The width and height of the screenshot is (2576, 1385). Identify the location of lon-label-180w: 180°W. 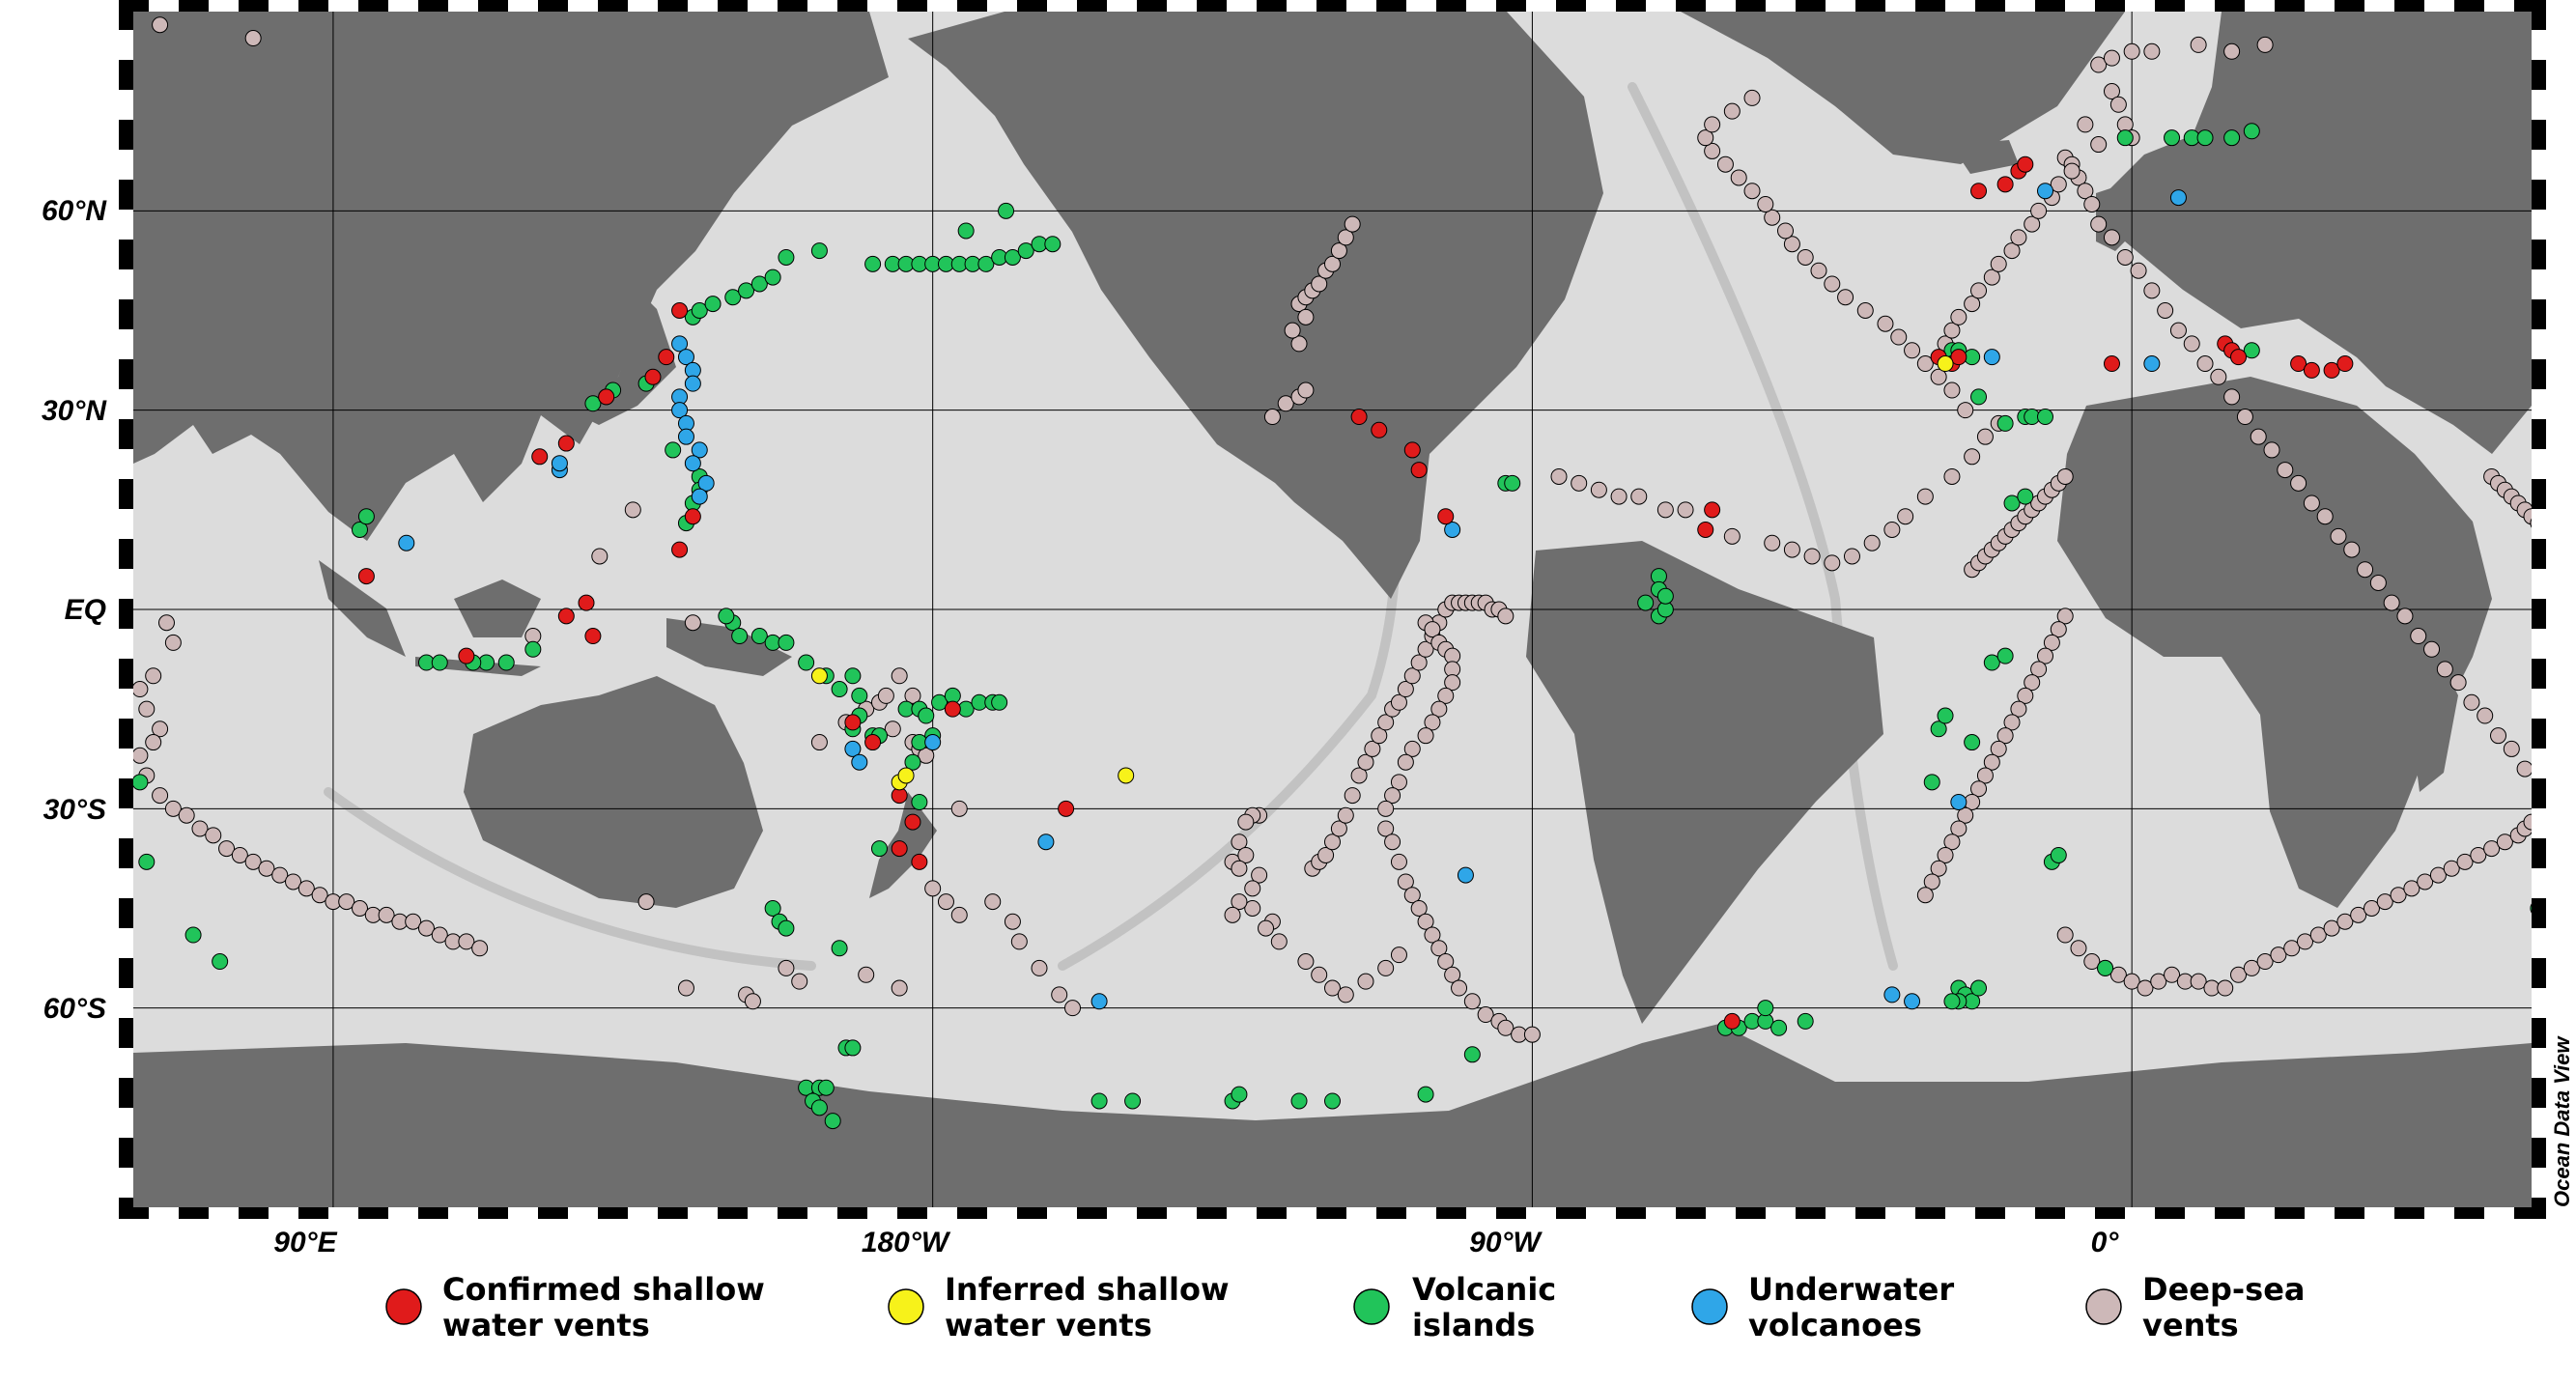
(906, 1242).